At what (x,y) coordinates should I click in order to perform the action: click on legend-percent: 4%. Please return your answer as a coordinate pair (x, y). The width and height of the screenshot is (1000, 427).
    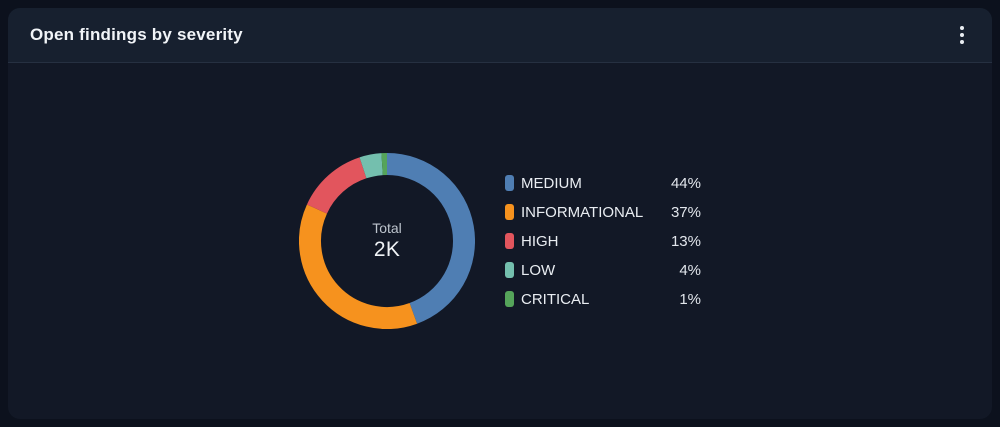
    Looking at the image, I should click on (690, 270).